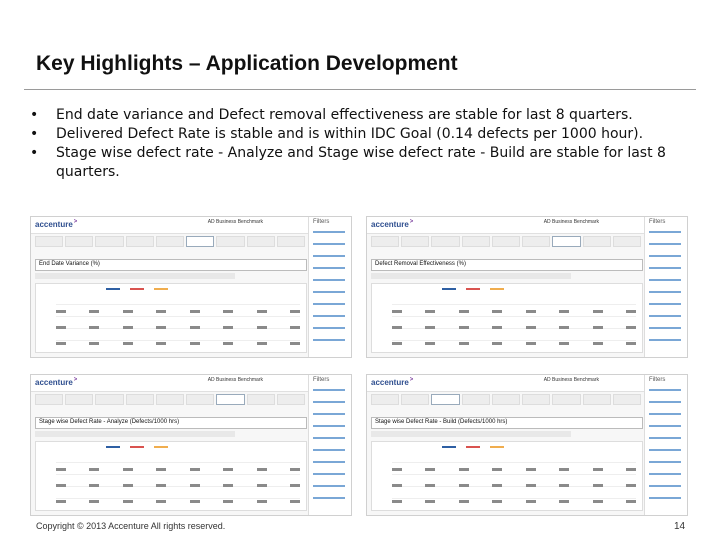 The width and height of the screenshot is (720, 540). I want to click on value-row, so click(514, 311).